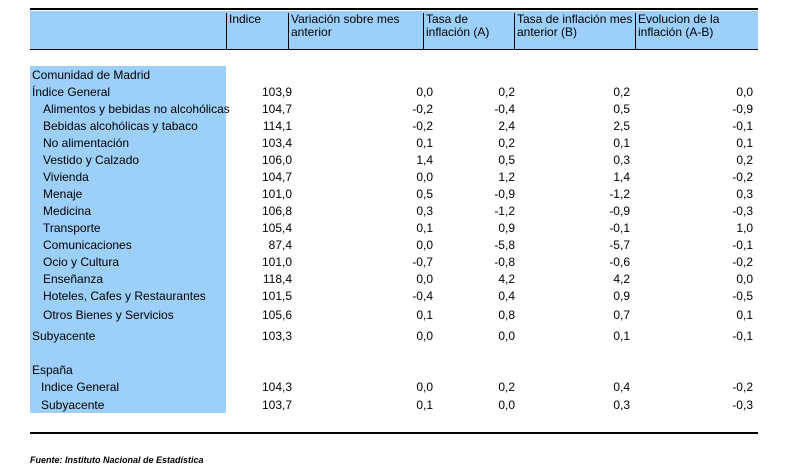 The image size is (799, 472). What do you see at coordinates (276, 143) in the screenshot?
I see `cell-indice: 103,4` at bounding box center [276, 143].